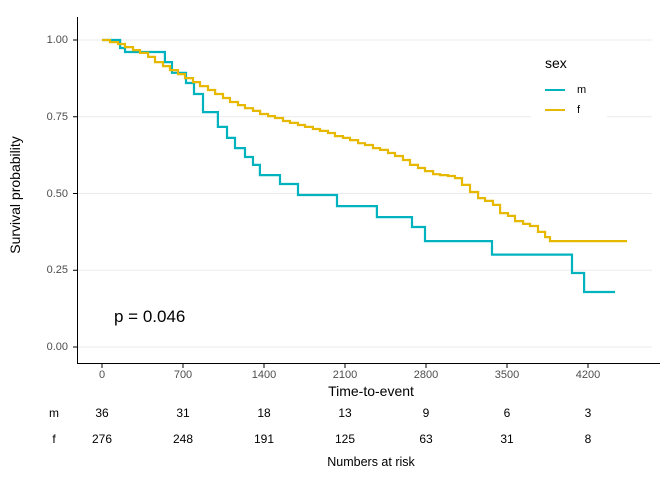 The height and width of the screenshot is (480, 672). Describe the element at coordinates (183, 375) in the screenshot. I see `x-tick-label: 700` at that location.